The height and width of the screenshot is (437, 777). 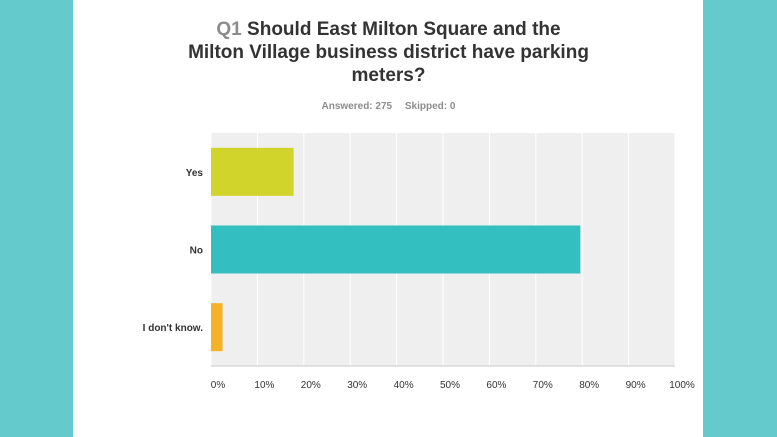 What do you see at coordinates (196, 251) in the screenshot?
I see `category-label: No` at bounding box center [196, 251].